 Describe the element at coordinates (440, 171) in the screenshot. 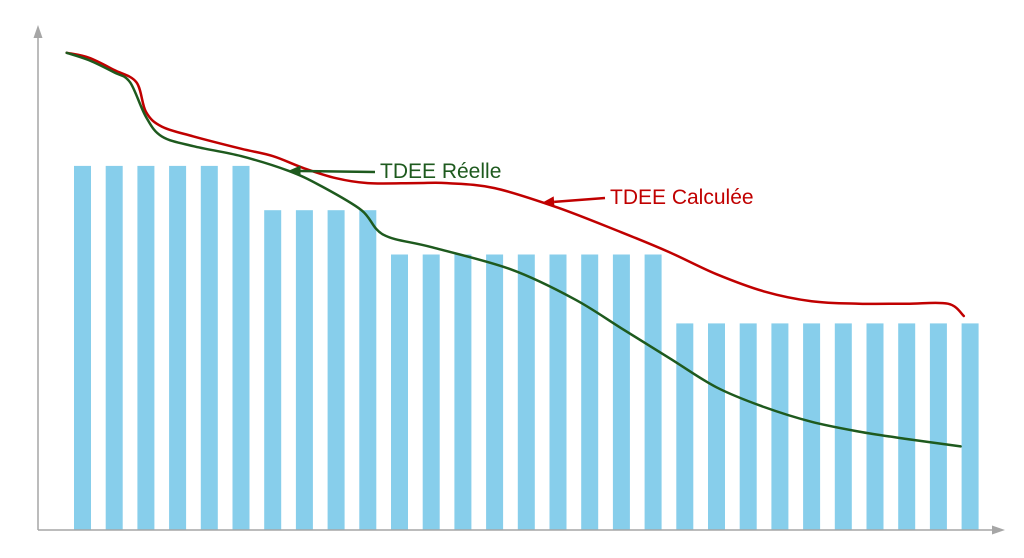

I see `annotation-label-tdee-reelle: TDEE Réelle` at that location.